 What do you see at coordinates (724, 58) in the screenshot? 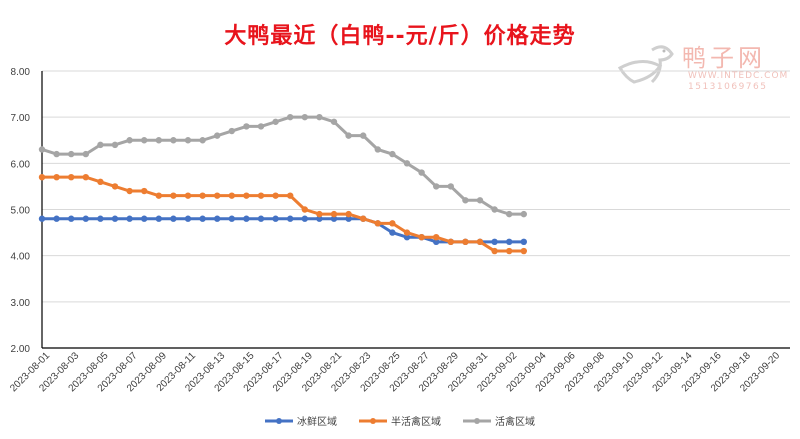
I see `watermark-name: 鸭子网` at bounding box center [724, 58].